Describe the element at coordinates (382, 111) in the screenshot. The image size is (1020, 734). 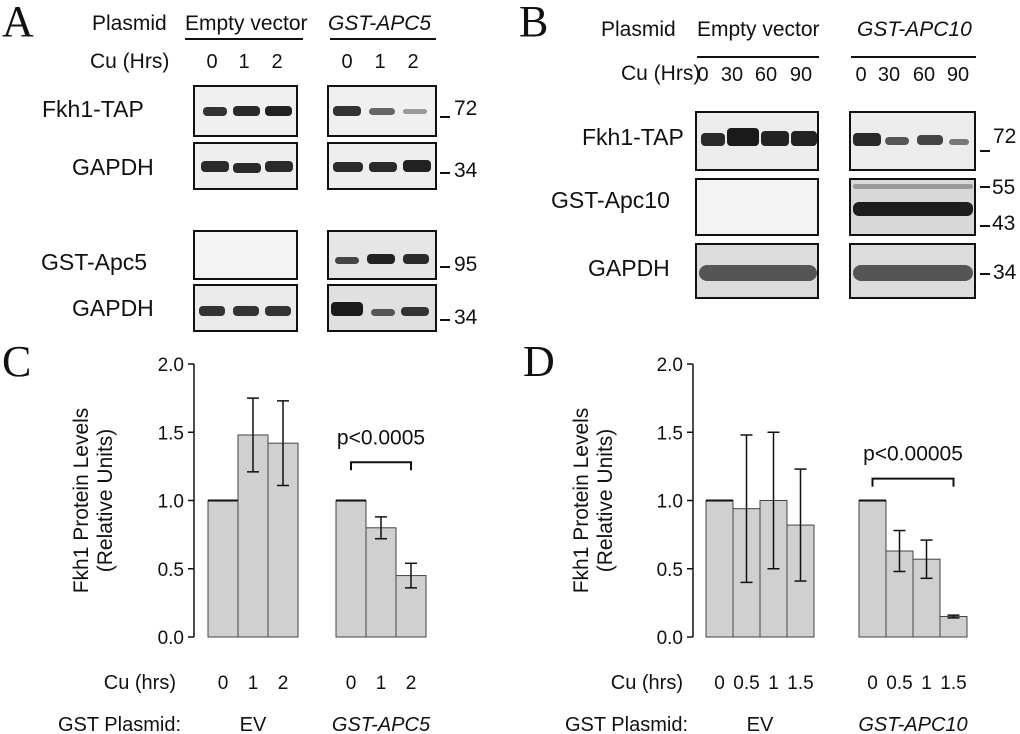
I see `blot-a-fkh1-gst` at that location.